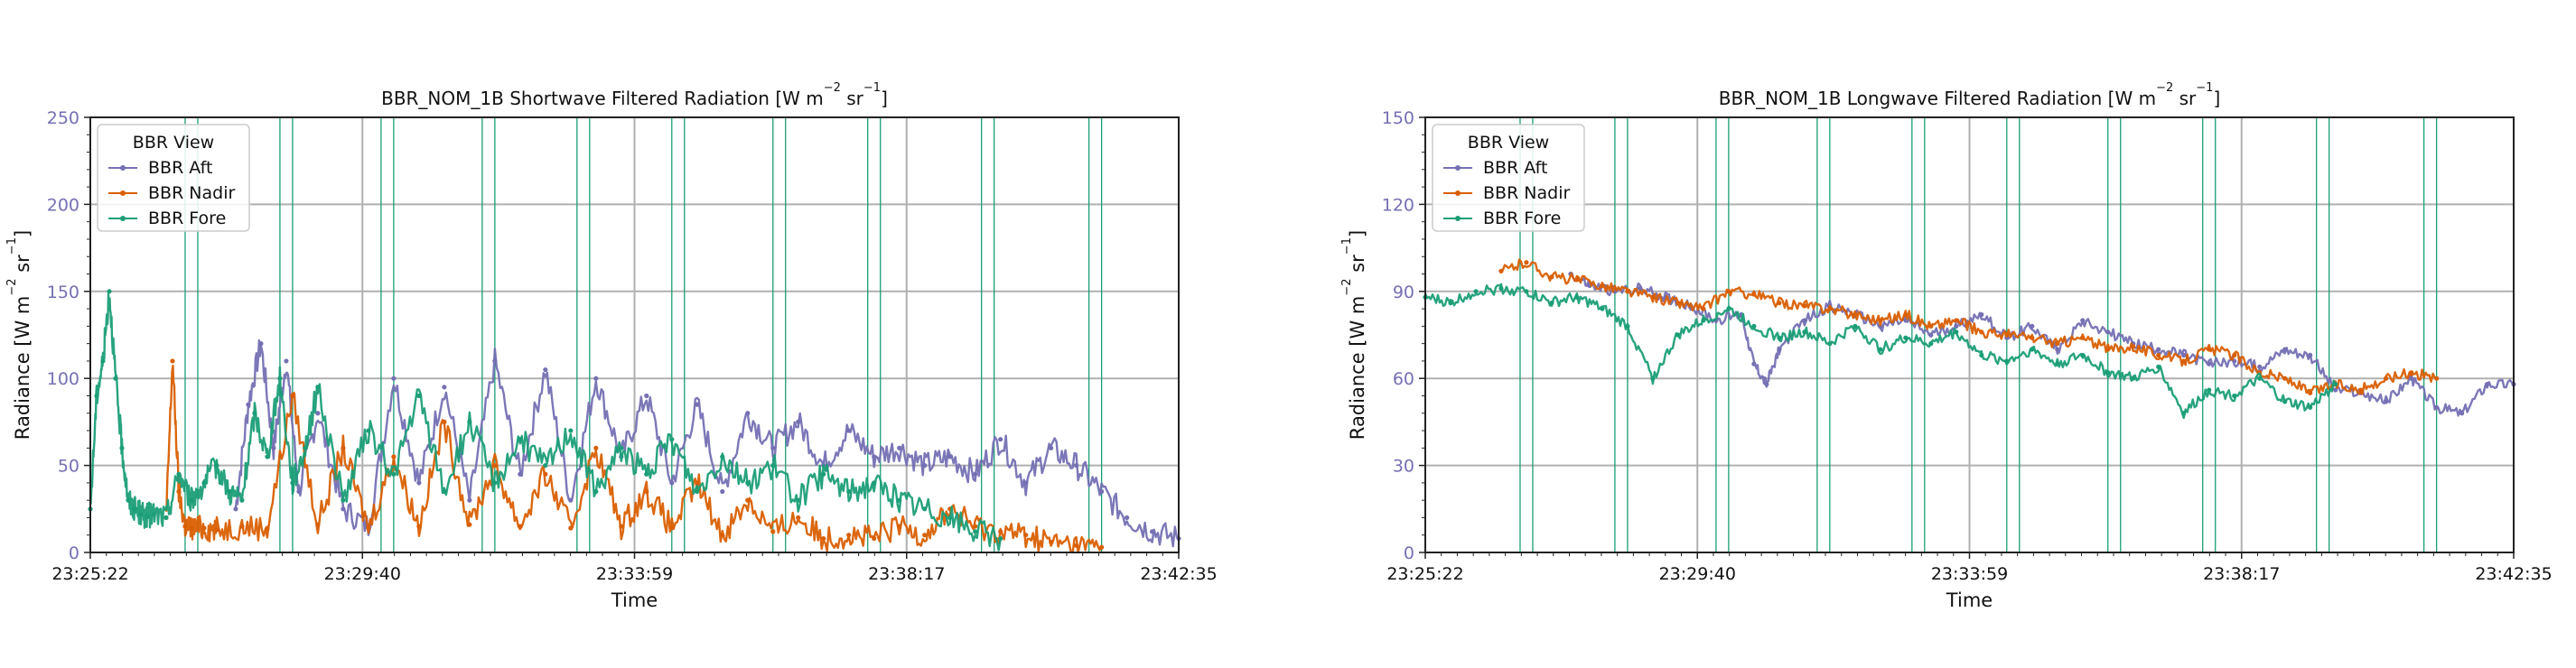  Describe the element at coordinates (362, 574) in the screenshot. I see `x-tick-label: 23:29:40` at that location.